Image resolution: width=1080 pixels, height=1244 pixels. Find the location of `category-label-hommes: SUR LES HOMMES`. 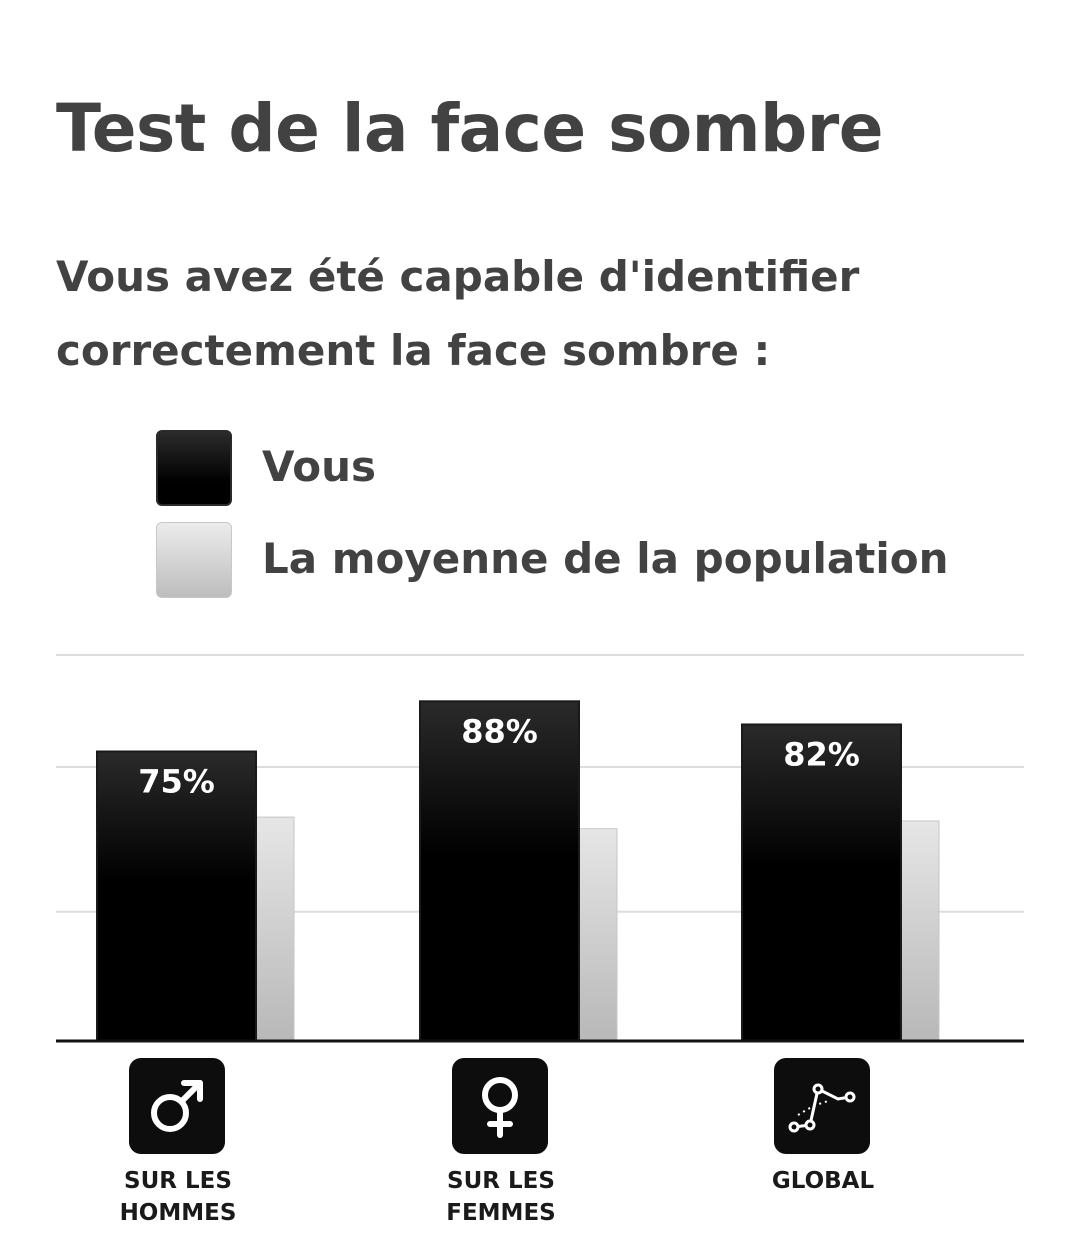

category-label-hommes: SUR LES HOMMES is located at coordinates (178, 1197).